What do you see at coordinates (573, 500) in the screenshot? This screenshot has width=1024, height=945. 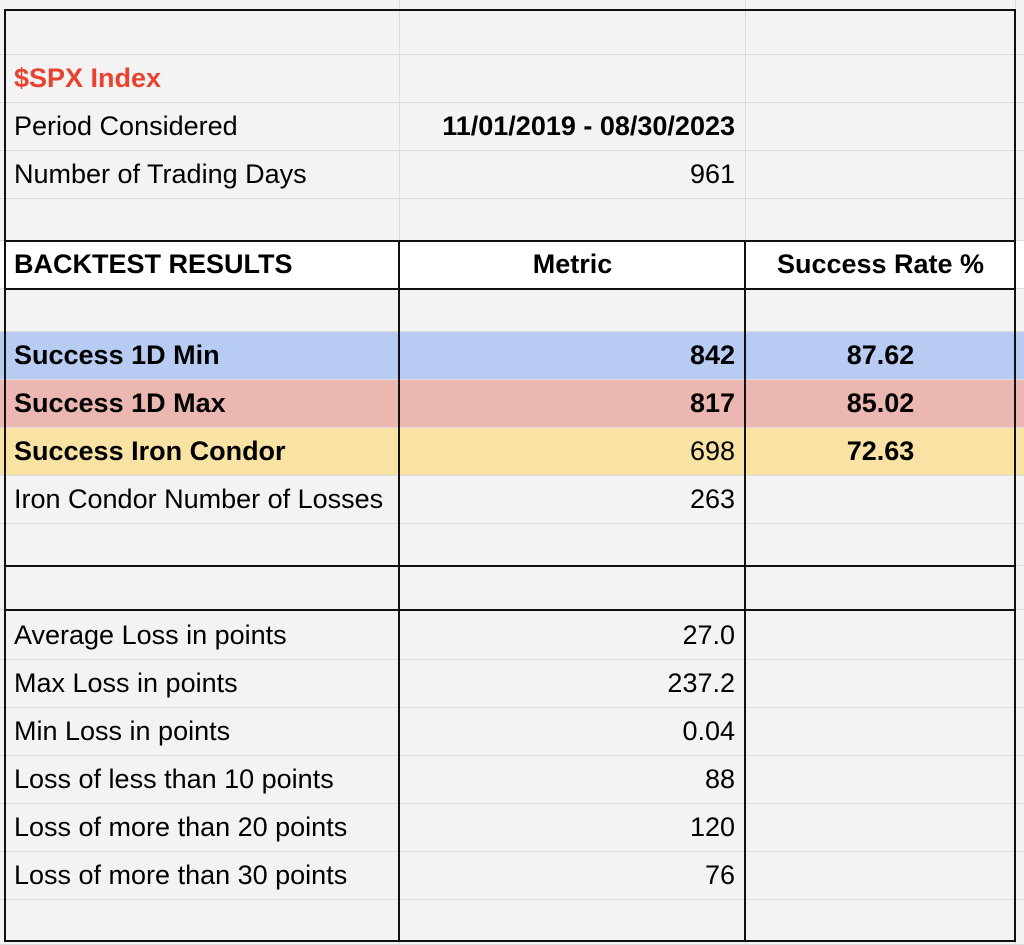 I see `metric-value-cell: 263` at bounding box center [573, 500].